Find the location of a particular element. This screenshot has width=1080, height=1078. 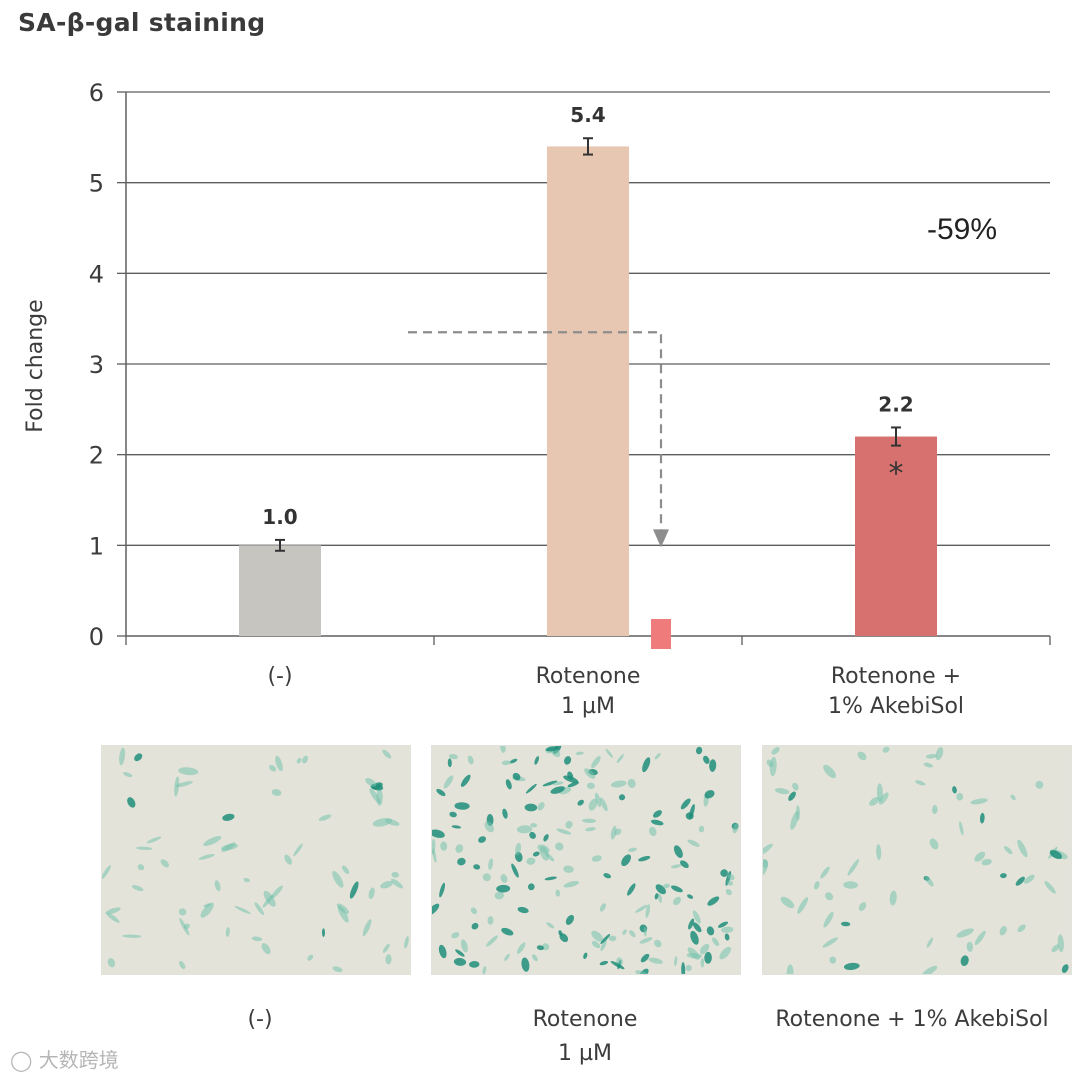

data-label: 1.0 is located at coordinates (279, 517).